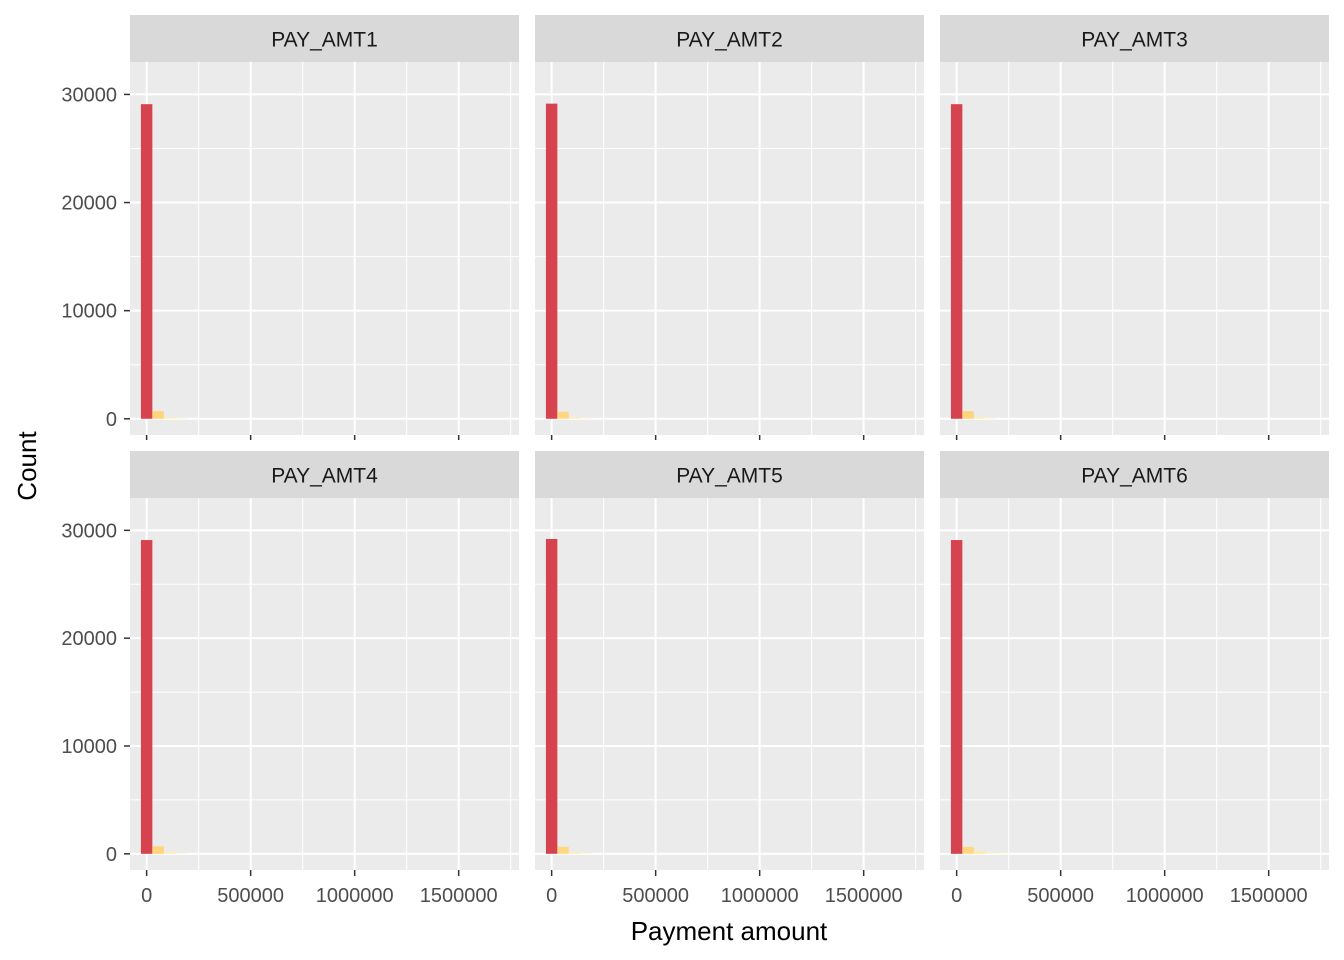 This screenshot has height=960, width=1344. Describe the element at coordinates (95, 257) in the screenshot. I see `y-axis-top-row: 0 10000 20000 30000` at that location.